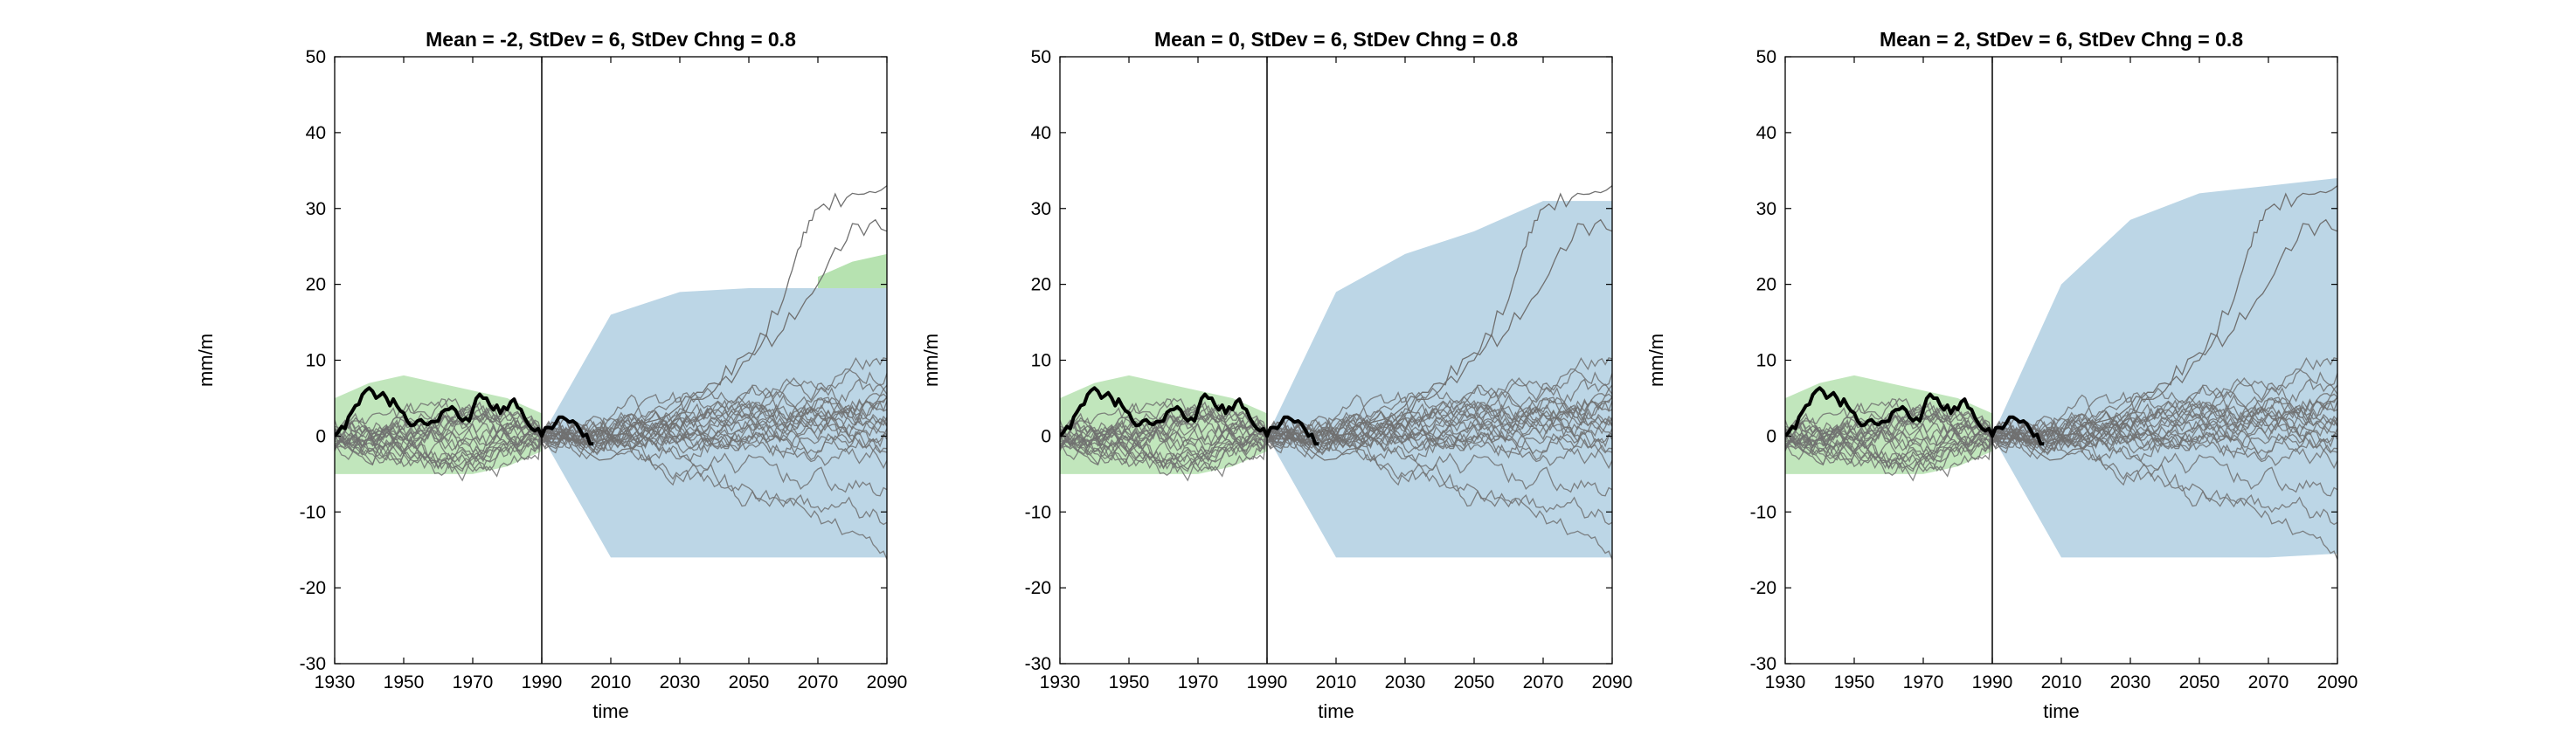 The width and height of the screenshot is (2576, 744). Describe the element at coordinates (852, 270) in the screenshot. I see `upper-green-band` at that location.